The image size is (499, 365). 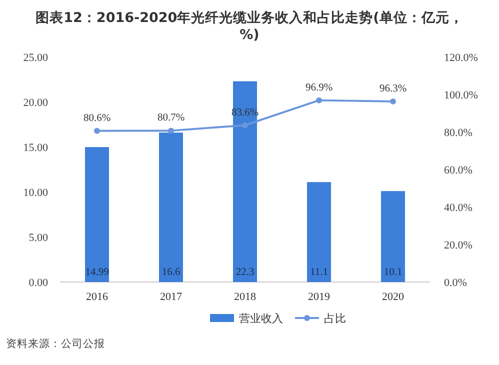 What do you see at coordinates (393, 297) in the screenshot?
I see `x-tick-label: 2020` at bounding box center [393, 297].